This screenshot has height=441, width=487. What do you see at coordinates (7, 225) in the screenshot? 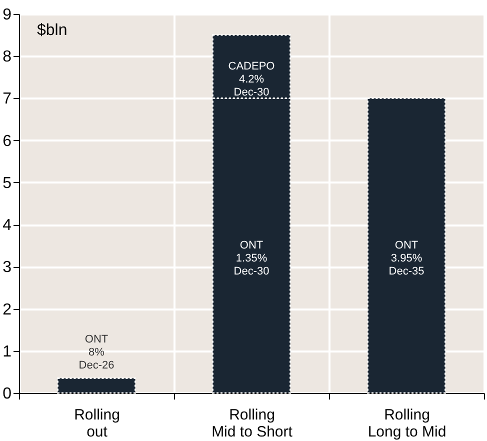
I see `y-tick-label: 4` at bounding box center [7, 225].